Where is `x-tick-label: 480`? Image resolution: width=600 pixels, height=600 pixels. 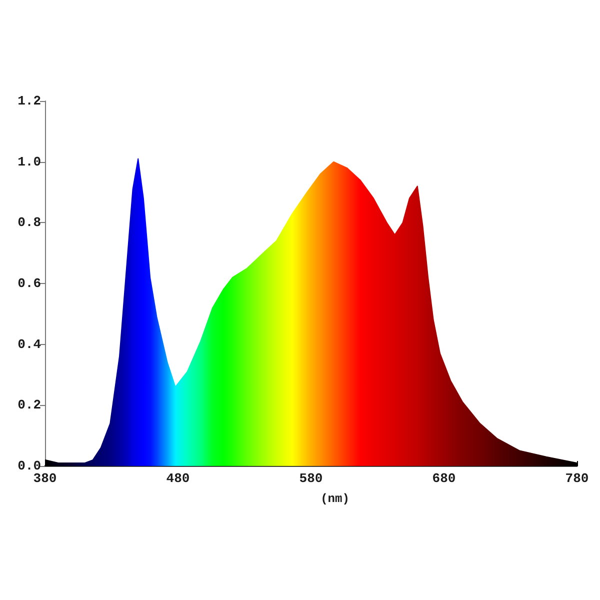
x-tick-label: 480 is located at coordinates (178, 478).